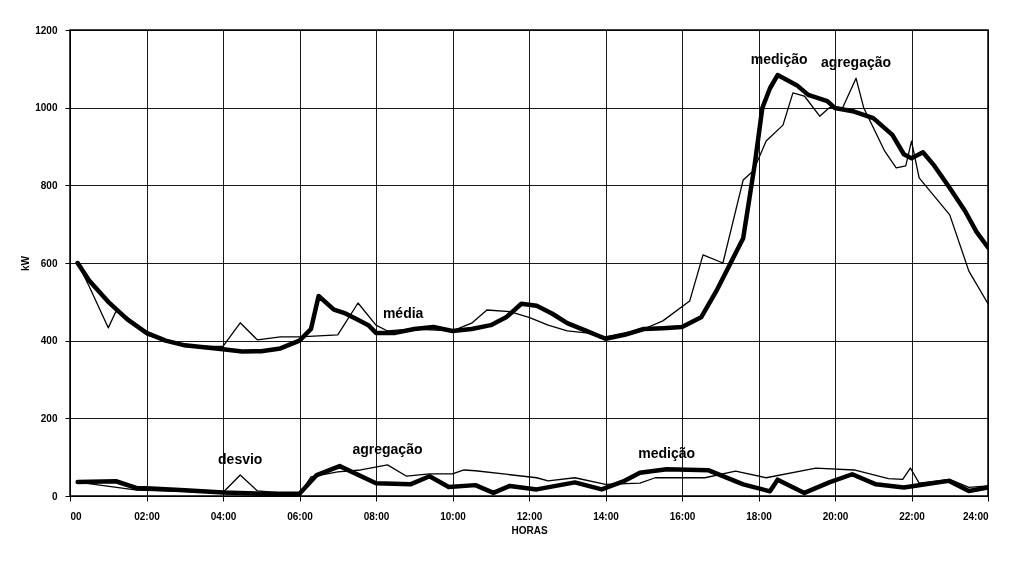 Image resolution: width=1023 pixels, height=563 pixels. I want to click on x-axis-title: HORAS, so click(529, 530).